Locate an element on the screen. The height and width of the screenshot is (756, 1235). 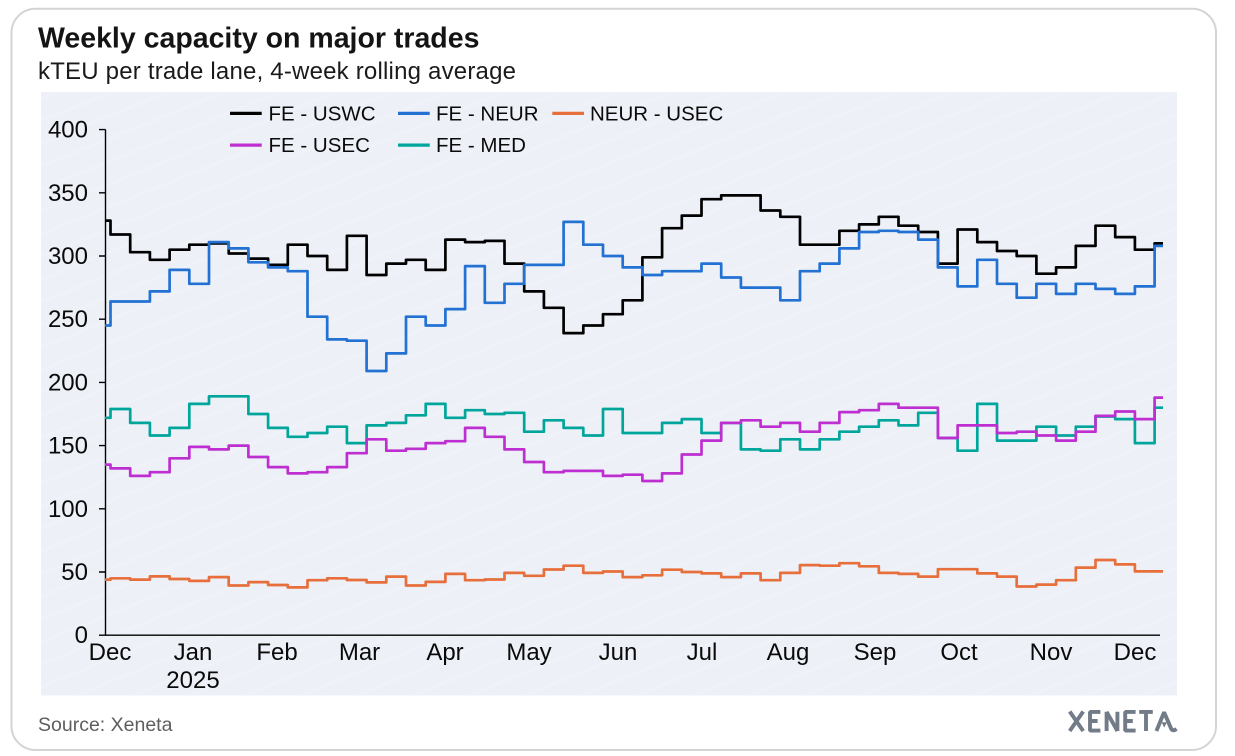
svg-text: Mar is located at coordinates (359, 652).